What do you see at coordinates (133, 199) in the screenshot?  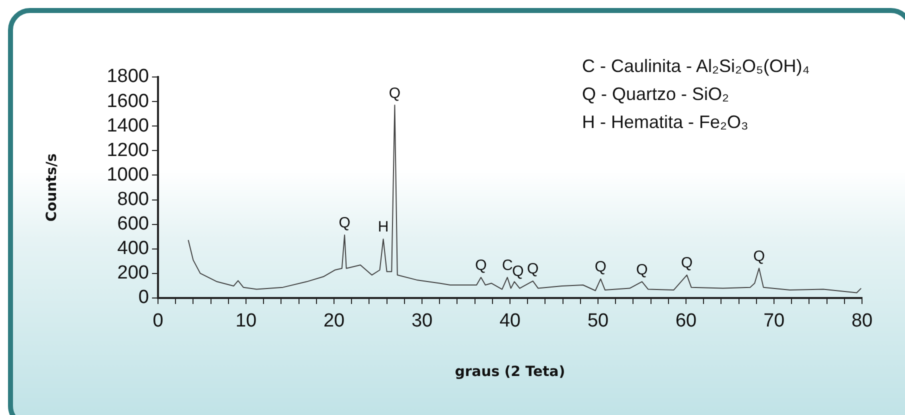 I see `y-tick-label: 800` at bounding box center [133, 199].